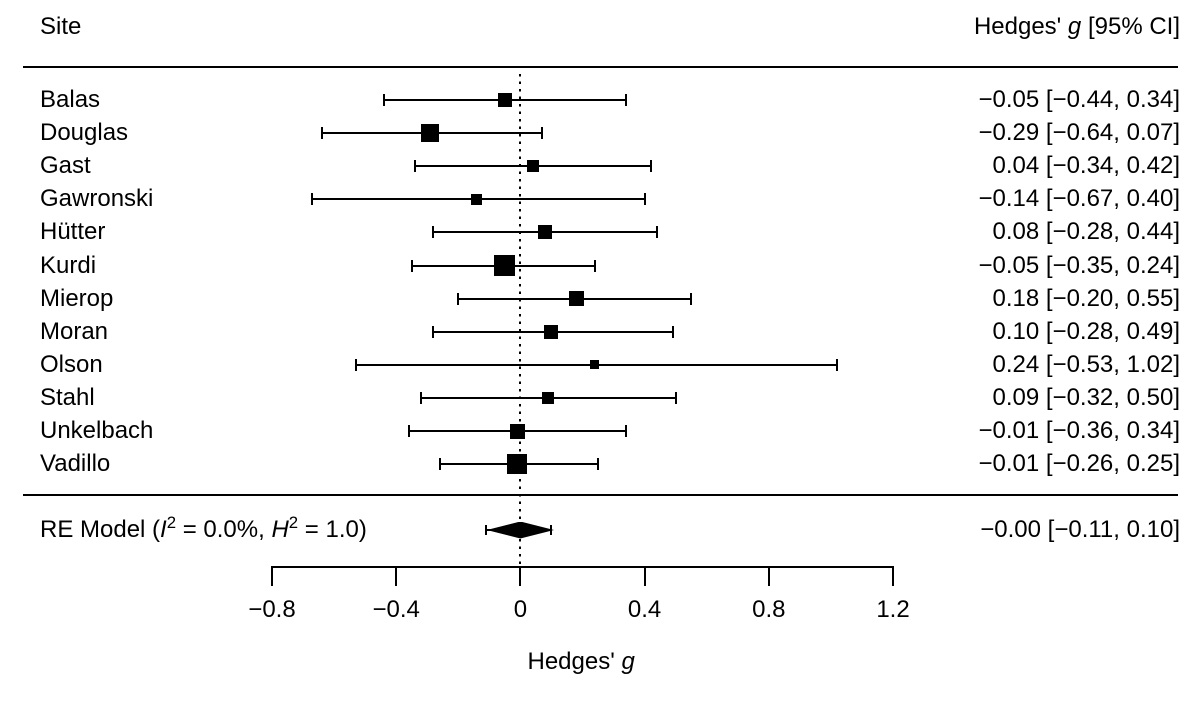  What do you see at coordinates (600, 495) in the screenshot?
I see `summary-rule` at bounding box center [600, 495].